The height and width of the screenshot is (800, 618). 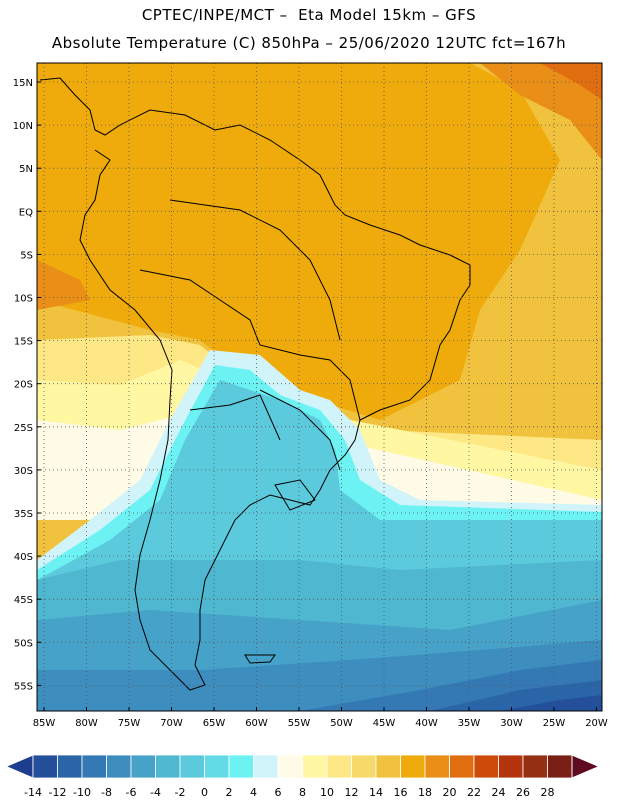 What do you see at coordinates (327, 792) in the screenshot?
I see `colorbar-label: 10` at bounding box center [327, 792].